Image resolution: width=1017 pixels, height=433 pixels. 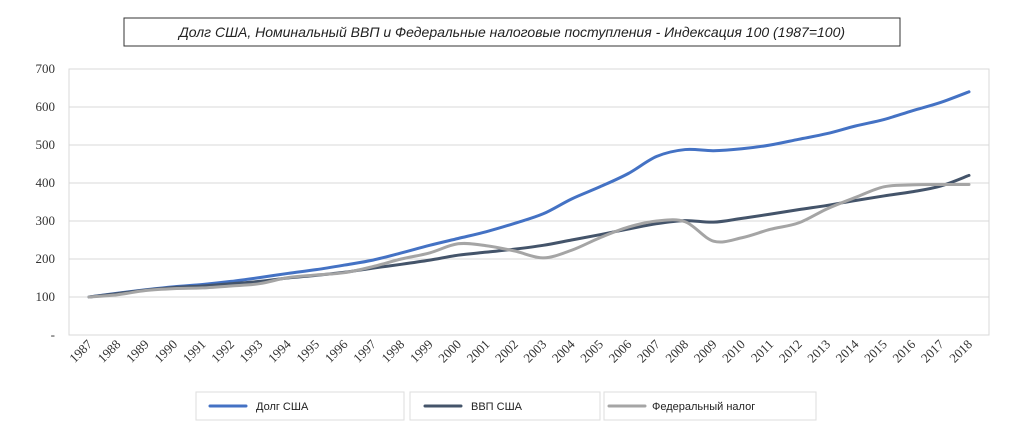 What do you see at coordinates (392, 351) in the screenshot?
I see `x-tick-label: 1998` at bounding box center [392, 351].